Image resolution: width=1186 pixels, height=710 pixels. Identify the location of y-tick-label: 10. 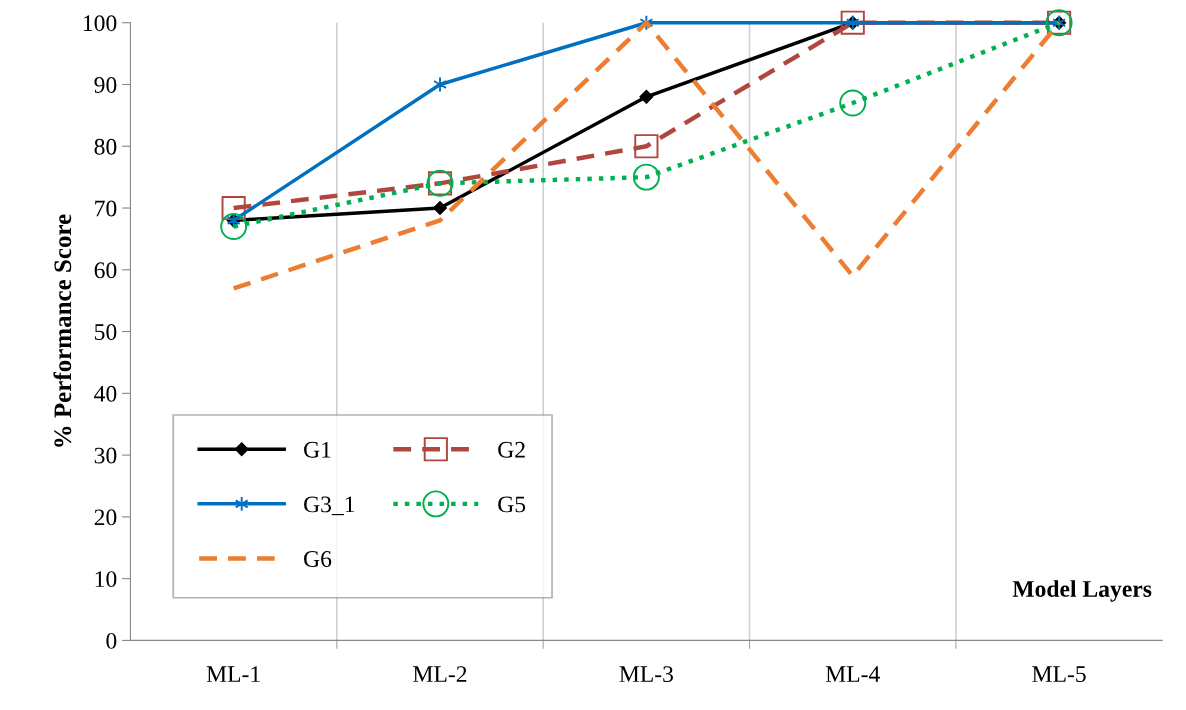
(106, 579).